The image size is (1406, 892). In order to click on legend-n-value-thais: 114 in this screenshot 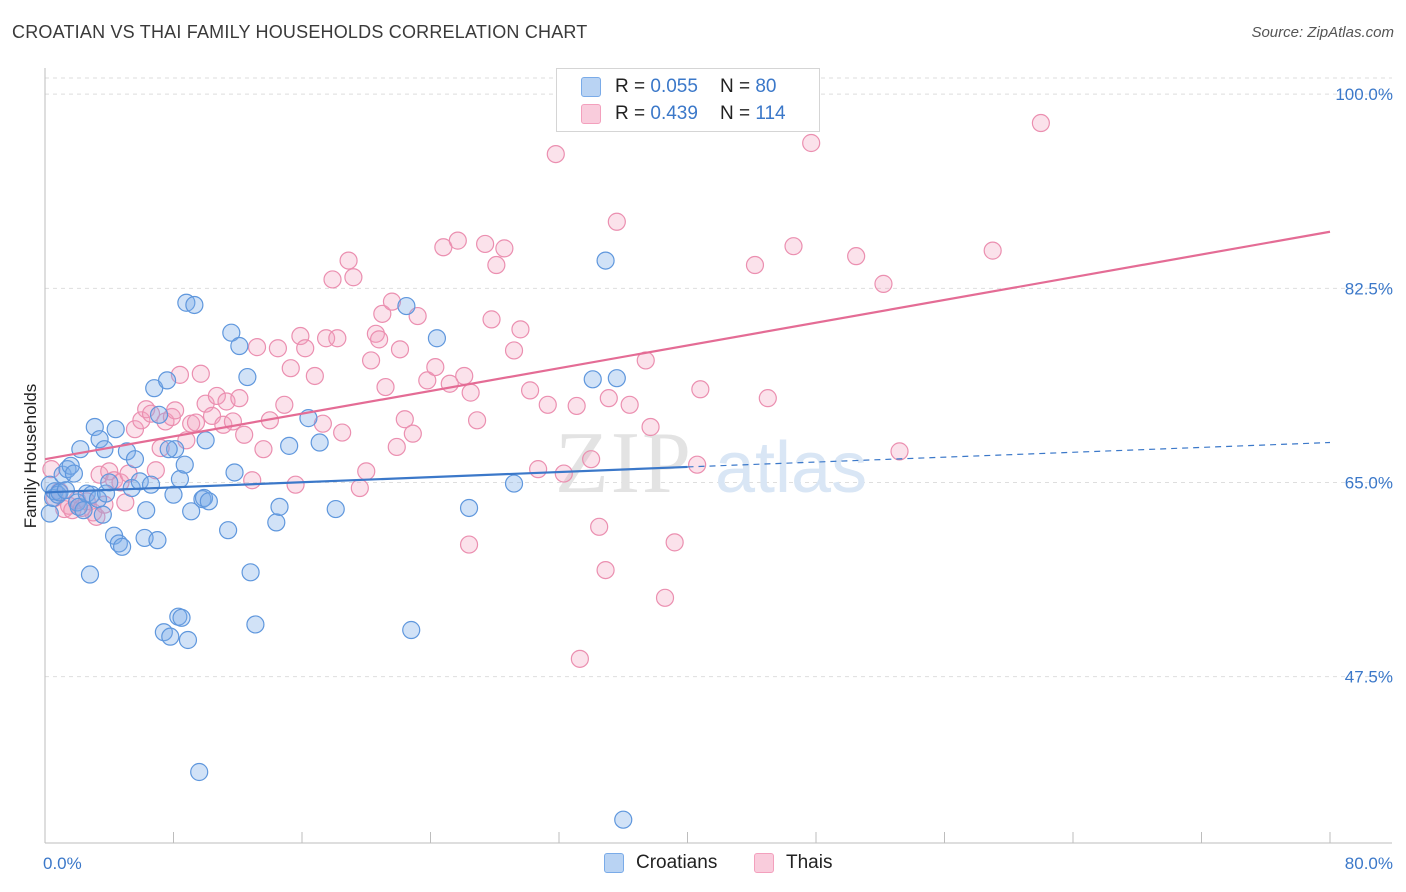, I will do `click(770, 113)`.